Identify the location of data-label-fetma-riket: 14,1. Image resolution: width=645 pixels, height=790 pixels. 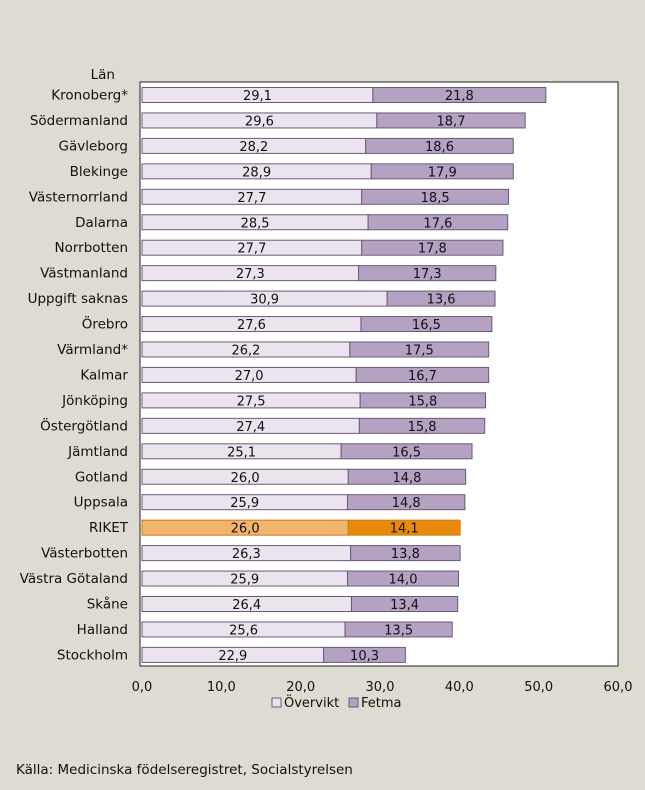
(404, 529).